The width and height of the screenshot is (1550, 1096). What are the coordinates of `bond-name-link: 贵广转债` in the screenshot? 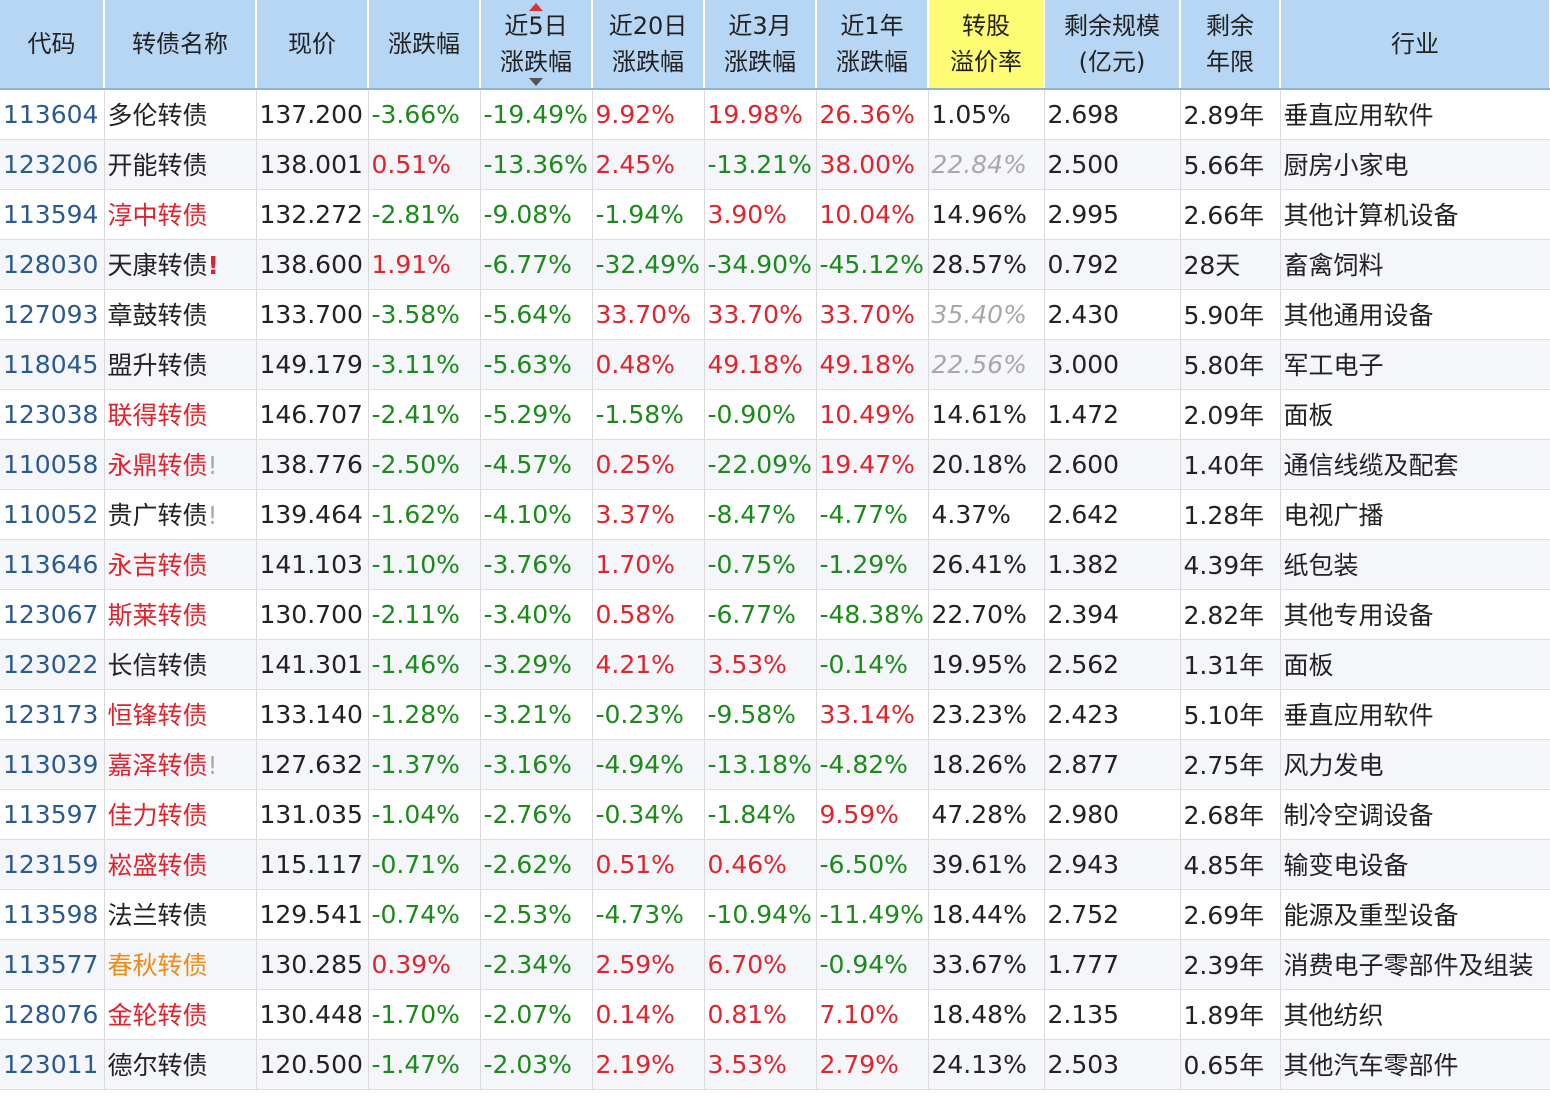 It's located at (157, 515).